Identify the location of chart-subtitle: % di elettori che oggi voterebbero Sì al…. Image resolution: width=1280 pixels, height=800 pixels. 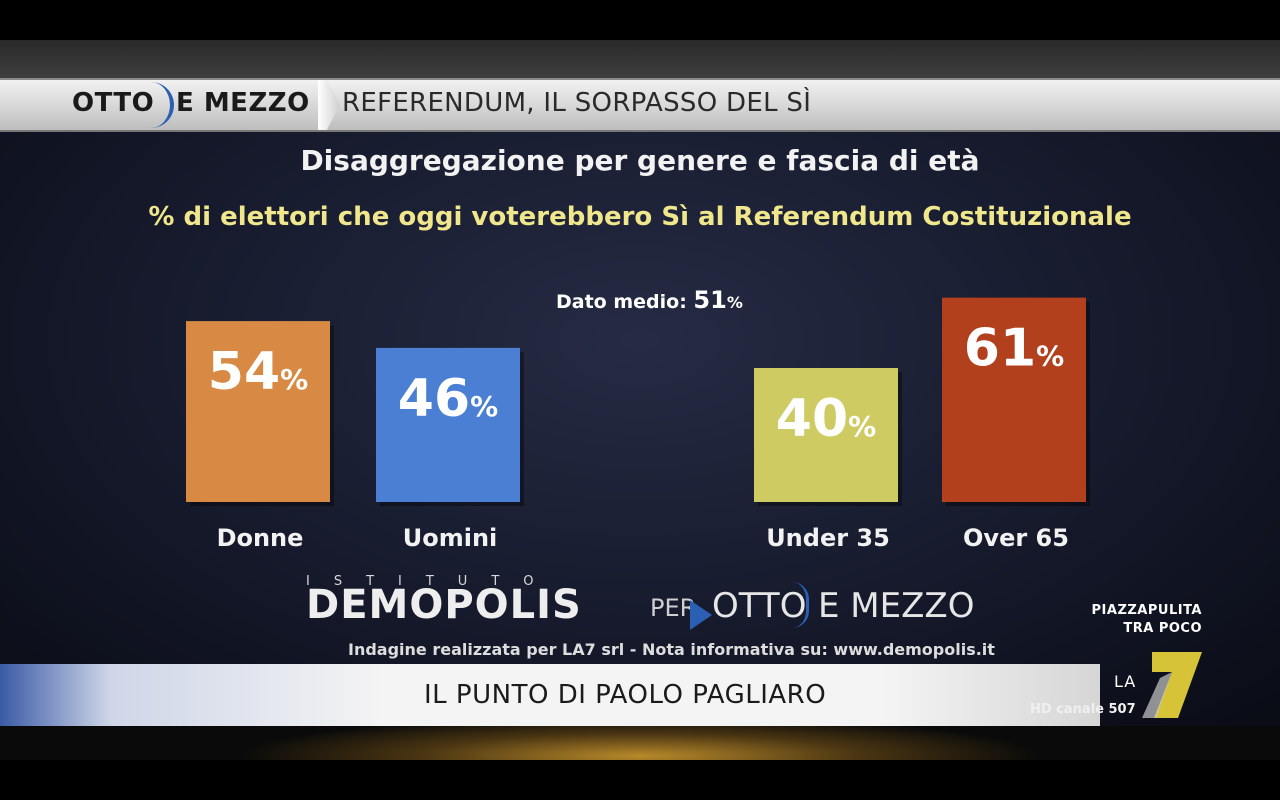
(640, 217).